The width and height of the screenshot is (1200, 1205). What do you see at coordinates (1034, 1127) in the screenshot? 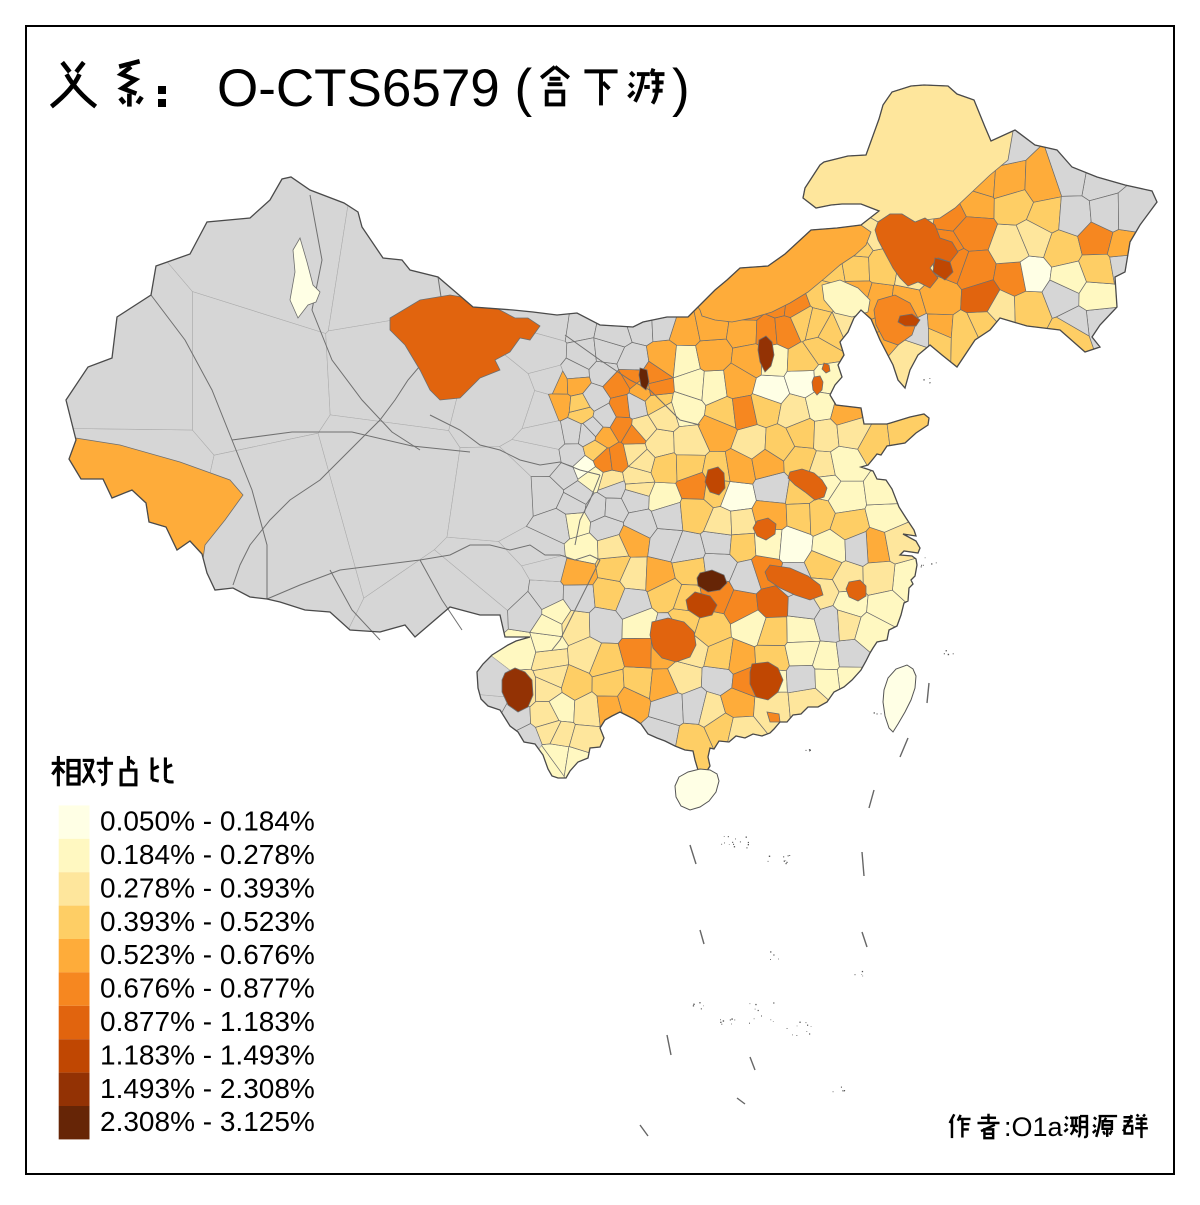
I see `svg-text: :O1a` at bounding box center [1034, 1127].